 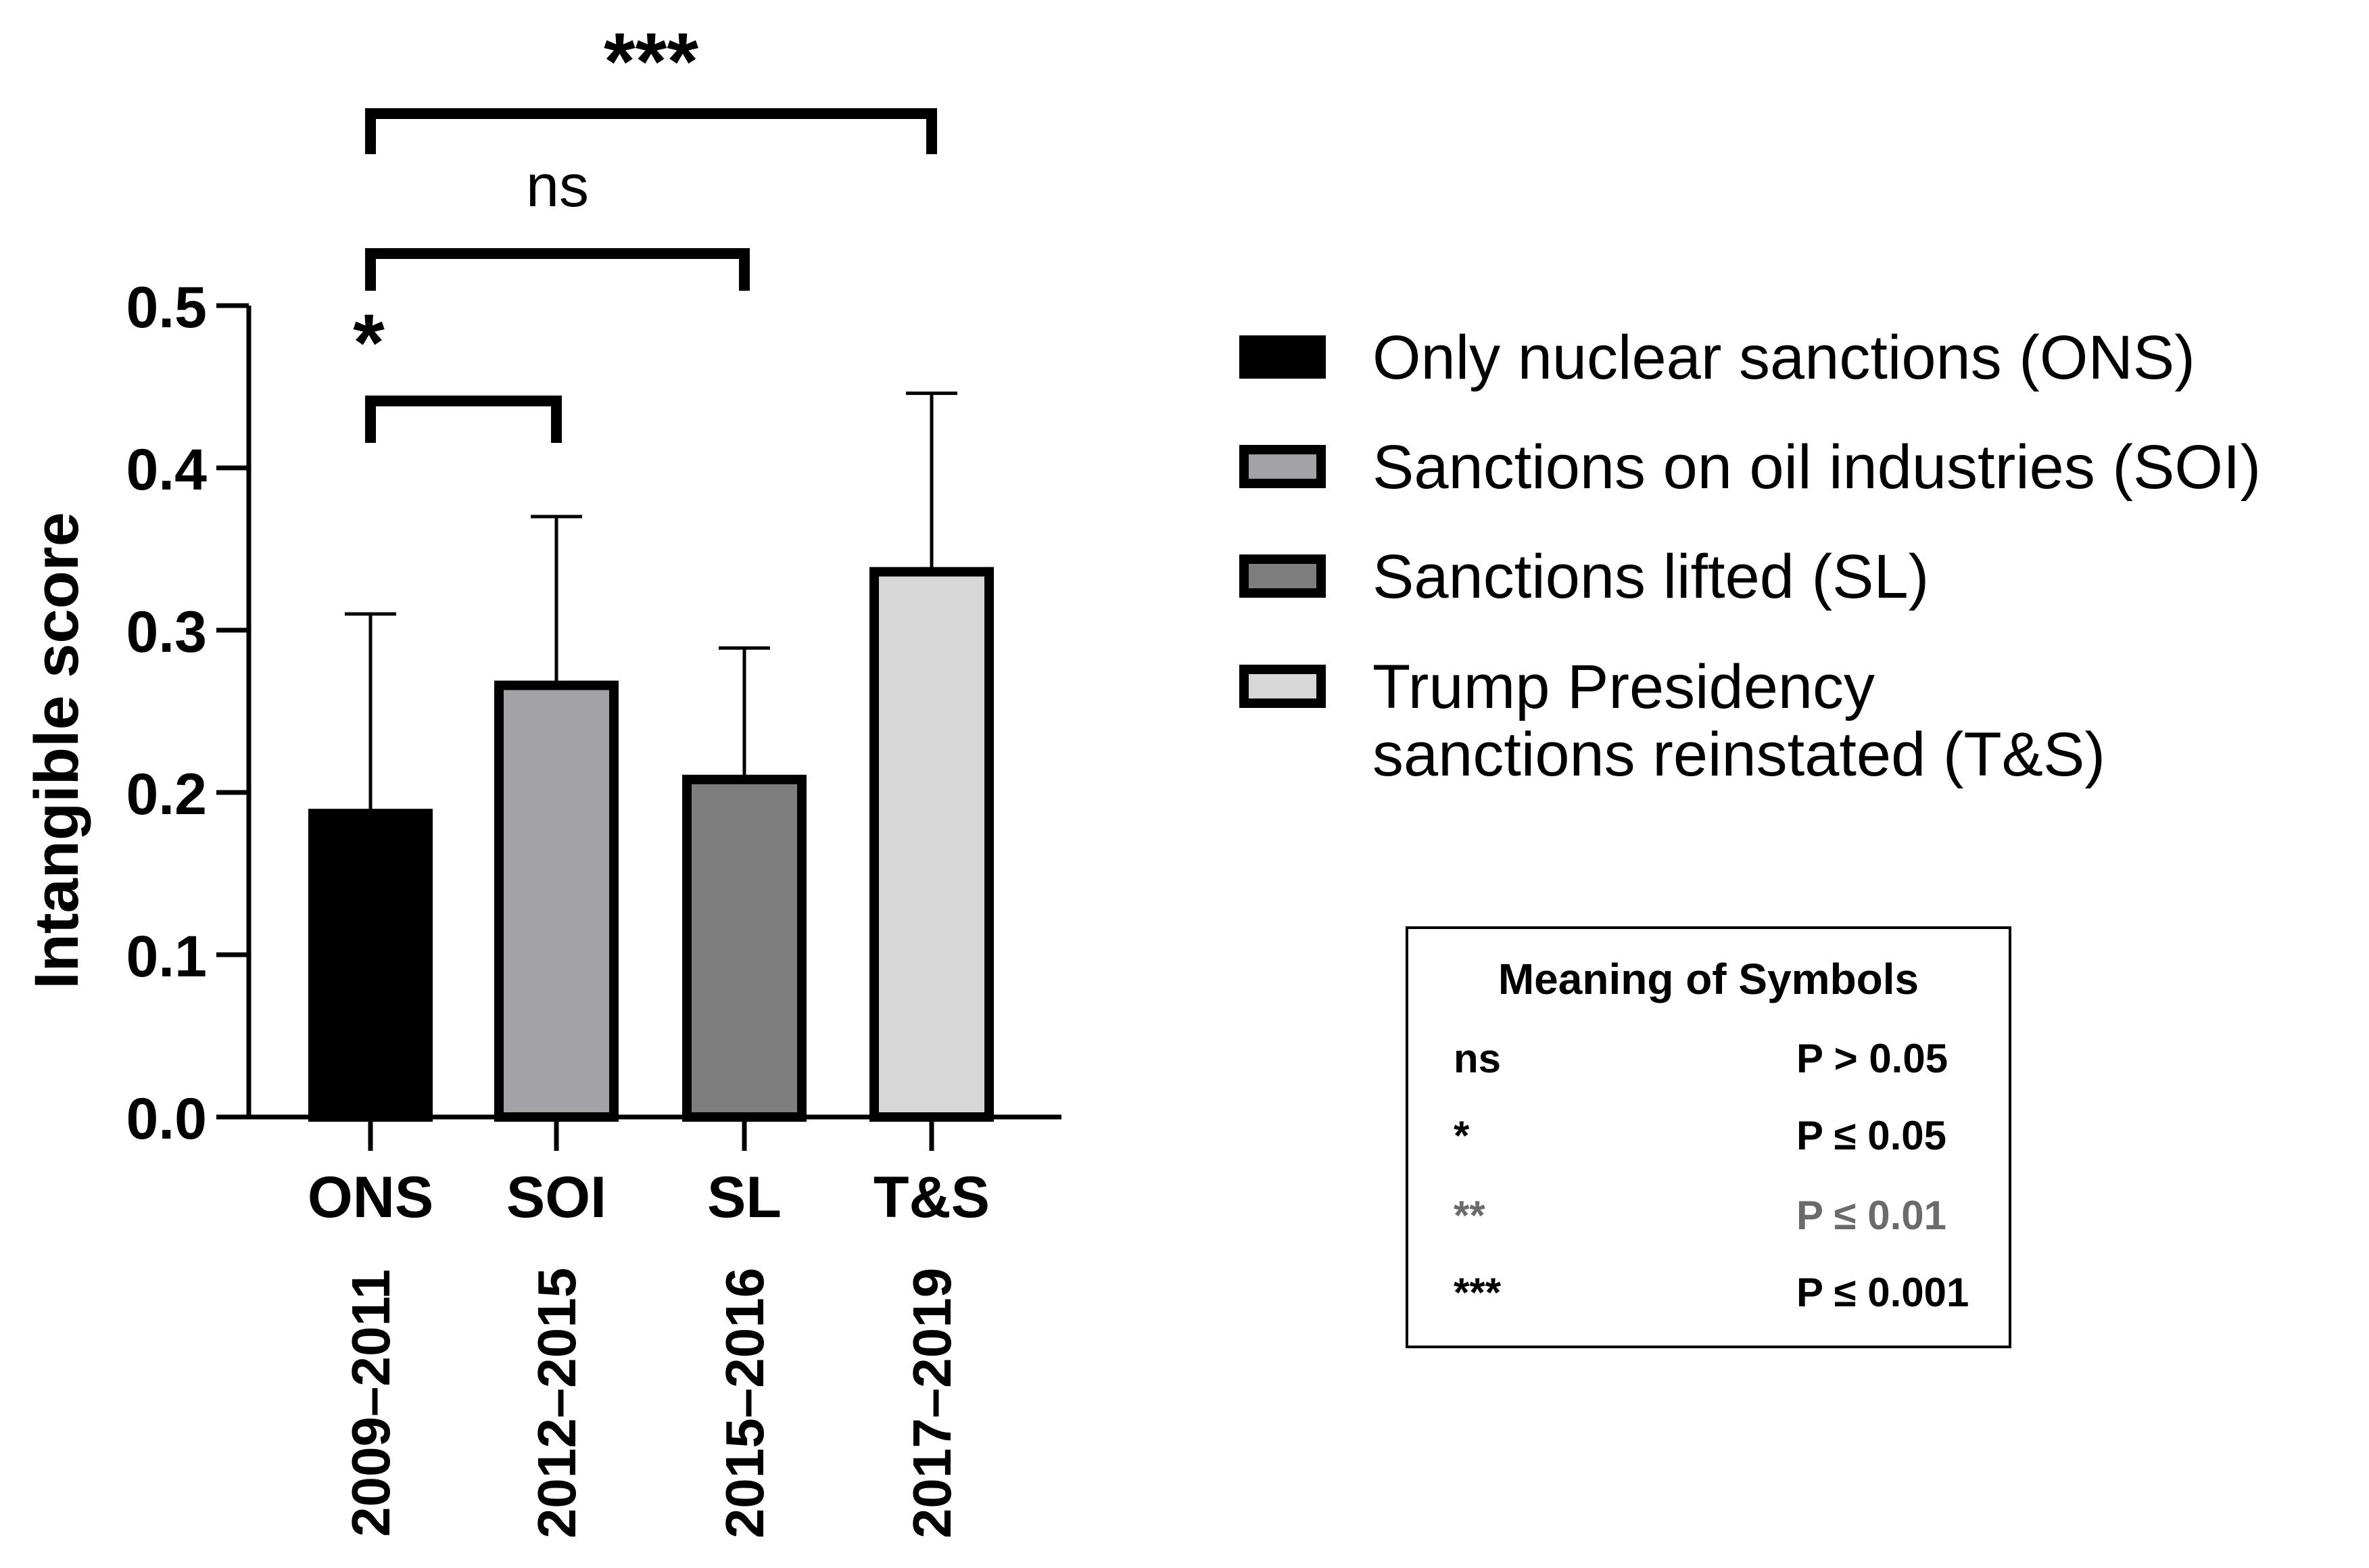 What do you see at coordinates (931, 844) in the screenshot?
I see `bar-tands` at bounding box center [931, 844].